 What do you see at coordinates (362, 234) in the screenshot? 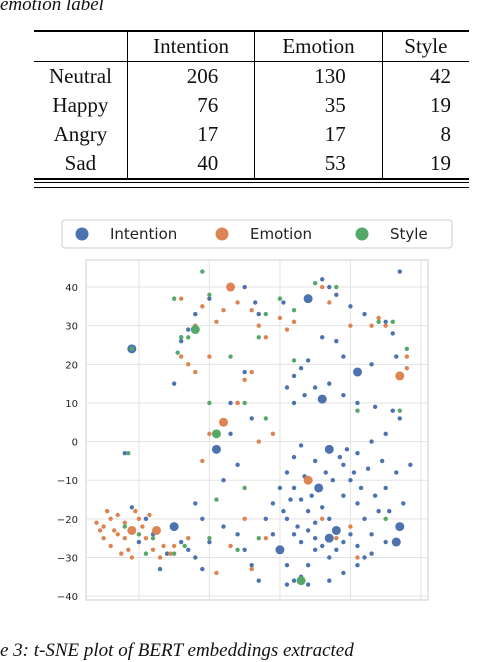
I see `legend-marker` at bounding box center [362, 234].